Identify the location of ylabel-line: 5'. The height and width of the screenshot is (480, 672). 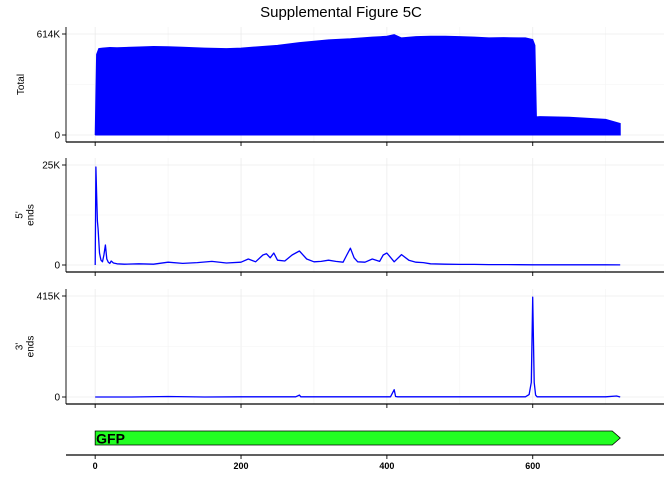
(20, 215).